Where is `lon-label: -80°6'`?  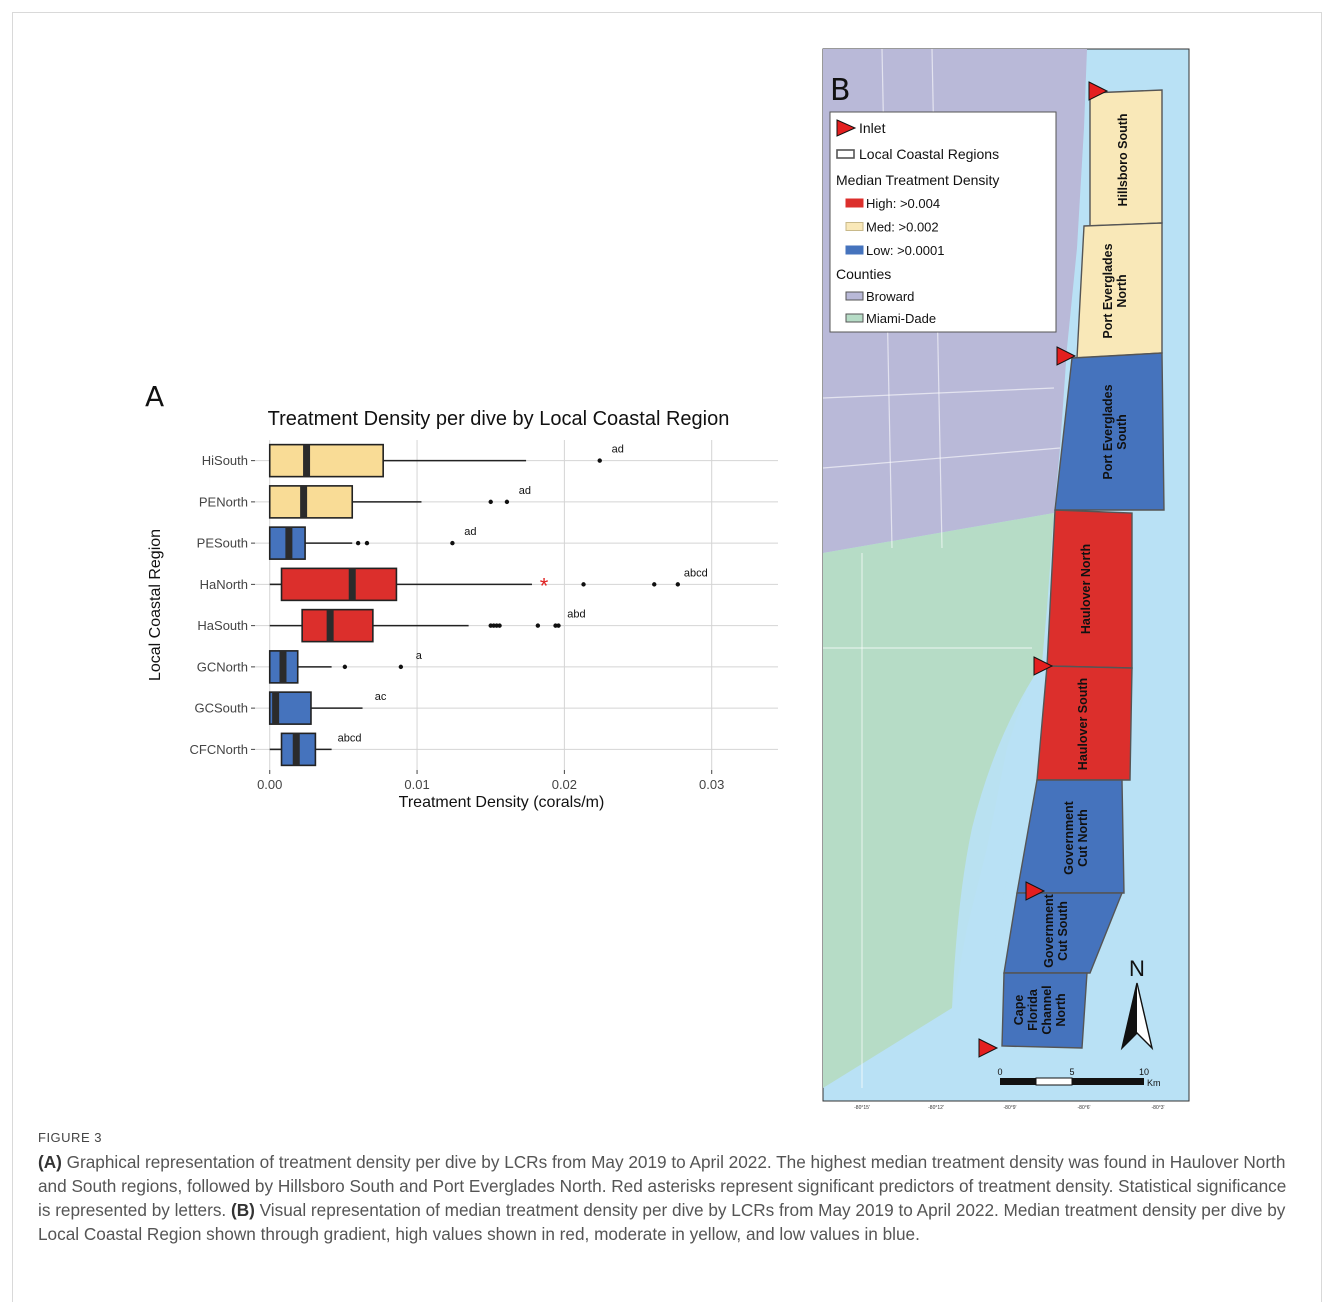
lon-label: -80°6' is located at coordinates (1084, 1107).